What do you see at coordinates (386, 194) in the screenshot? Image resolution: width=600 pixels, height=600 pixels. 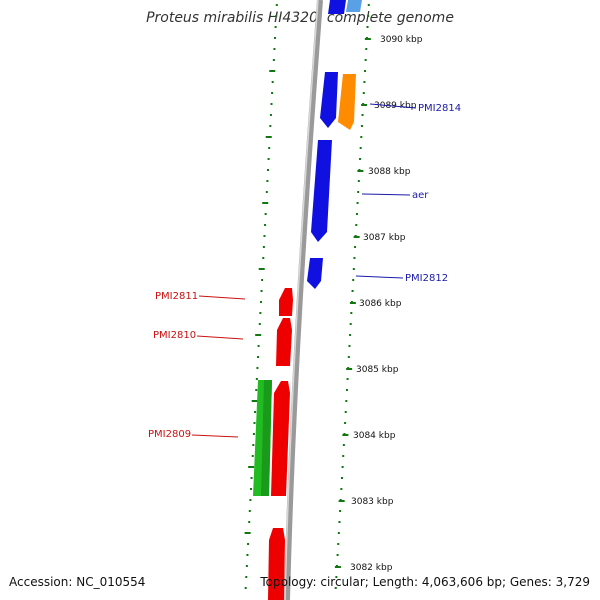 I see `leader-aer` at bounding box center [386, 194].